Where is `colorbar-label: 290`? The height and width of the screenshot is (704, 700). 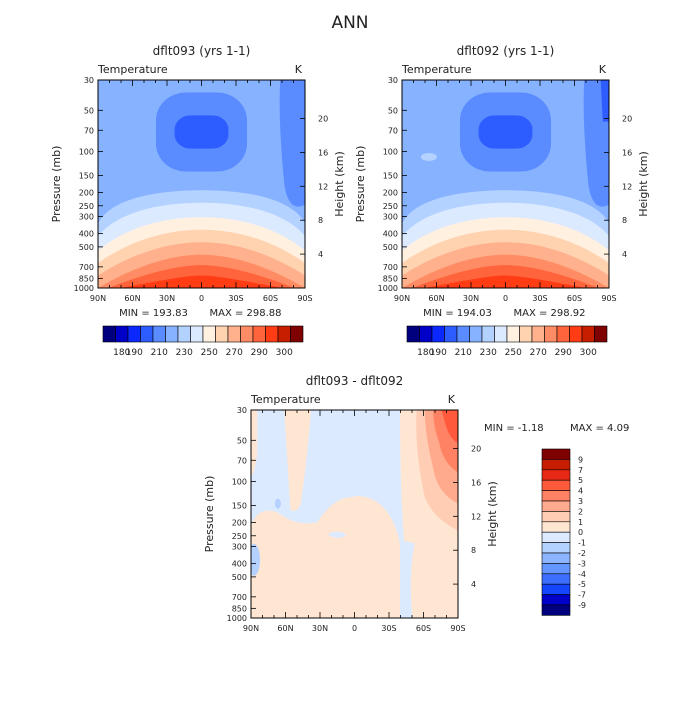
colorbar-label: 290 is located at coordinates (563, 353).